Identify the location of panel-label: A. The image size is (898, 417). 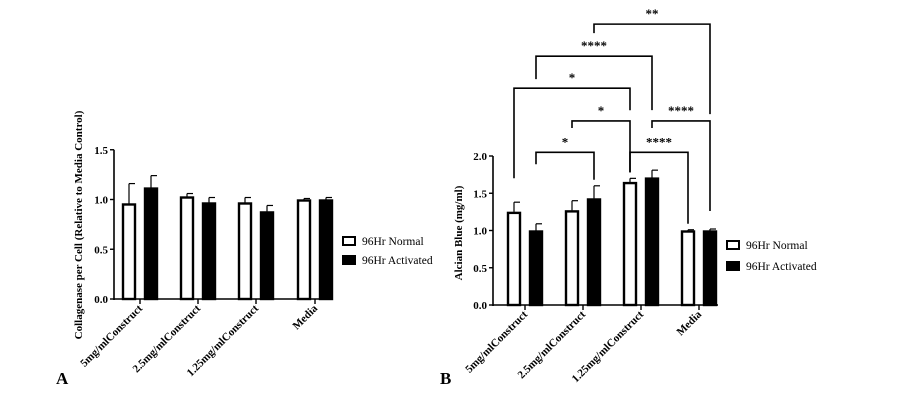
(62, 378).